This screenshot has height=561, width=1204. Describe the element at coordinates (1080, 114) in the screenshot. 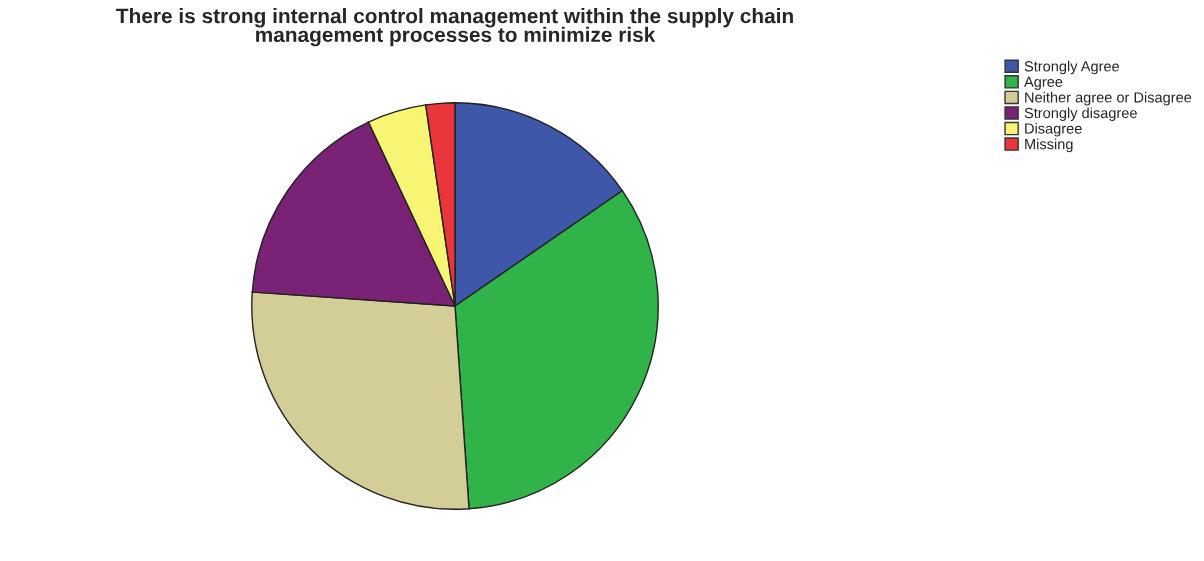

I see `legend-label: Strongly disagree` at that location.